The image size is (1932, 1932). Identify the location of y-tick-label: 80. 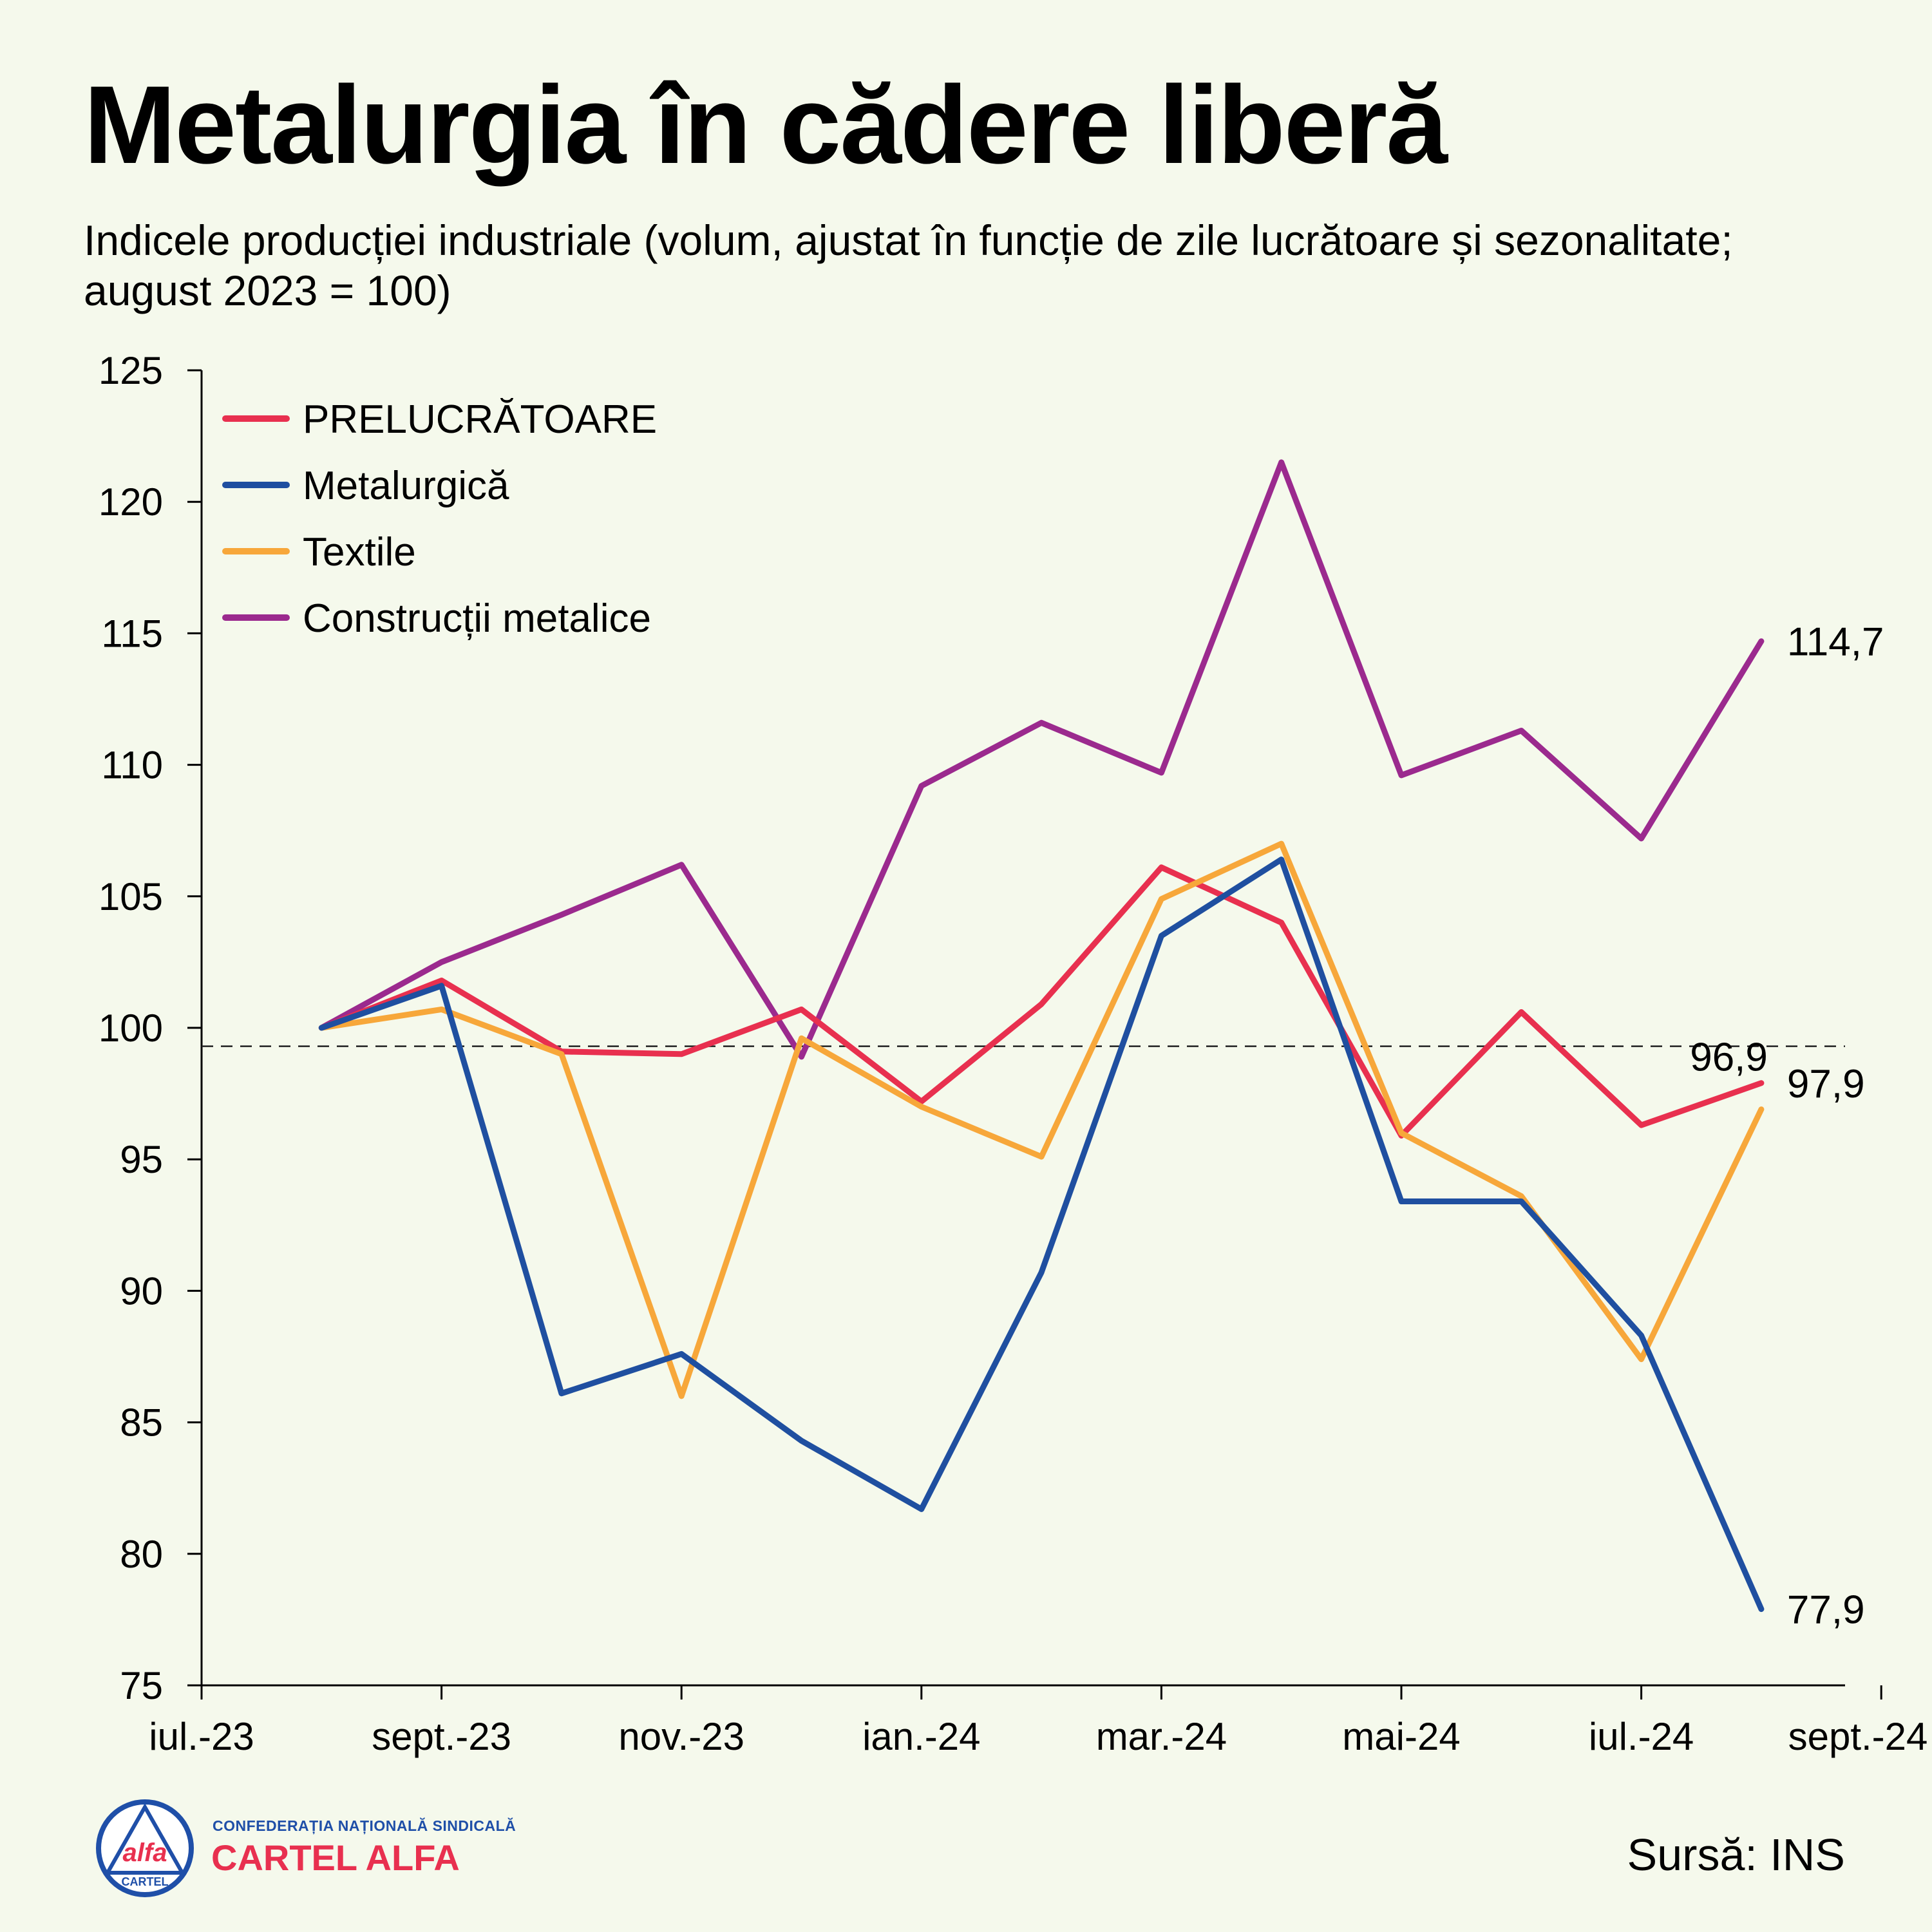
(141, 1554).